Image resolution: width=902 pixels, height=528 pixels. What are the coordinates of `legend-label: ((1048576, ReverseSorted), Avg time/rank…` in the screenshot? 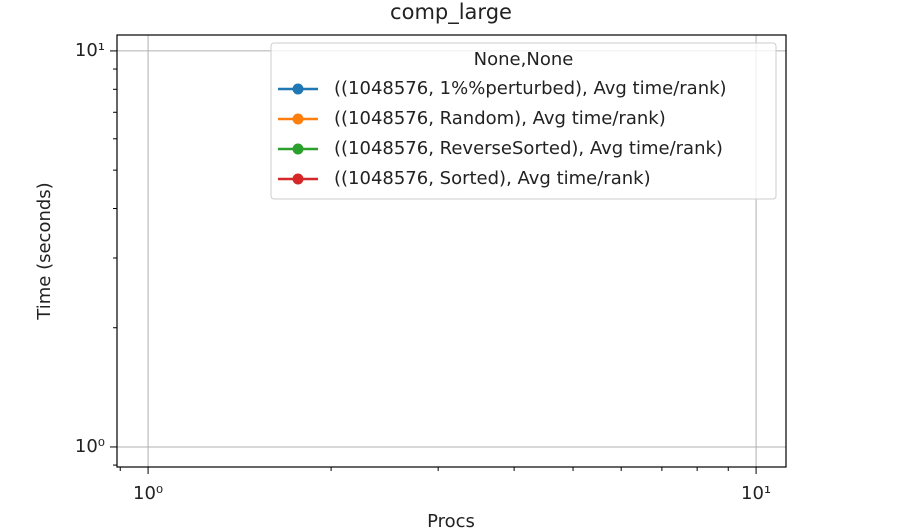 It's located at (528, 148).